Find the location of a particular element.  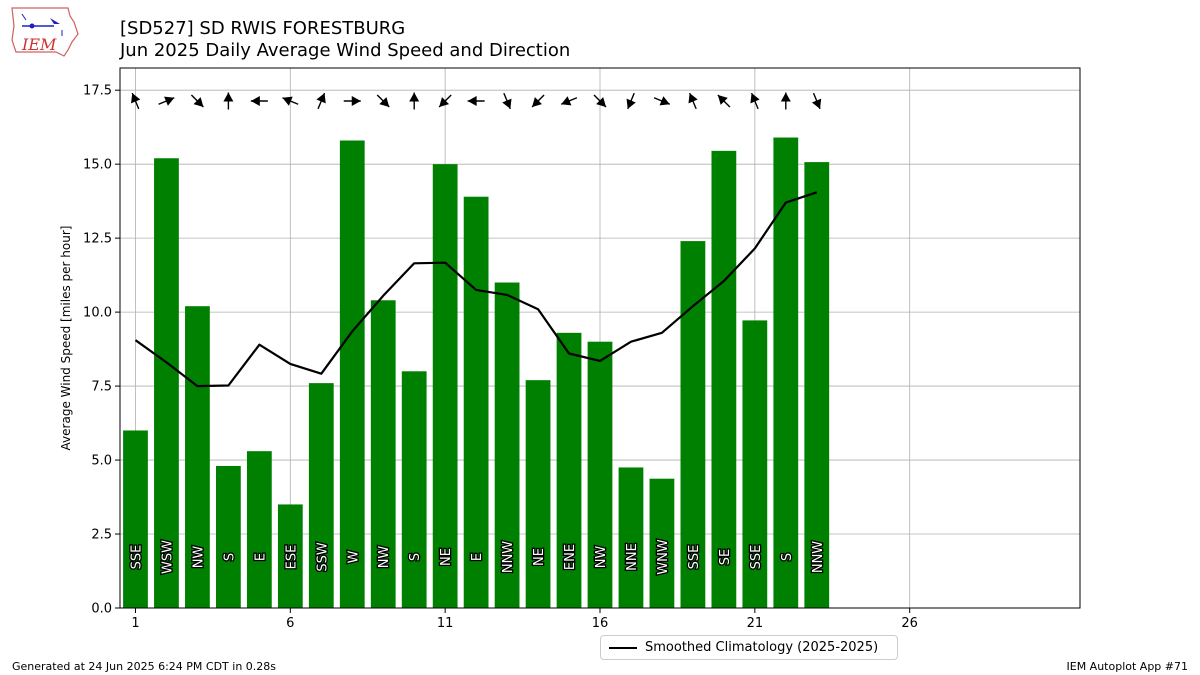

direction-label: NE is located at coordinates (446, 557).